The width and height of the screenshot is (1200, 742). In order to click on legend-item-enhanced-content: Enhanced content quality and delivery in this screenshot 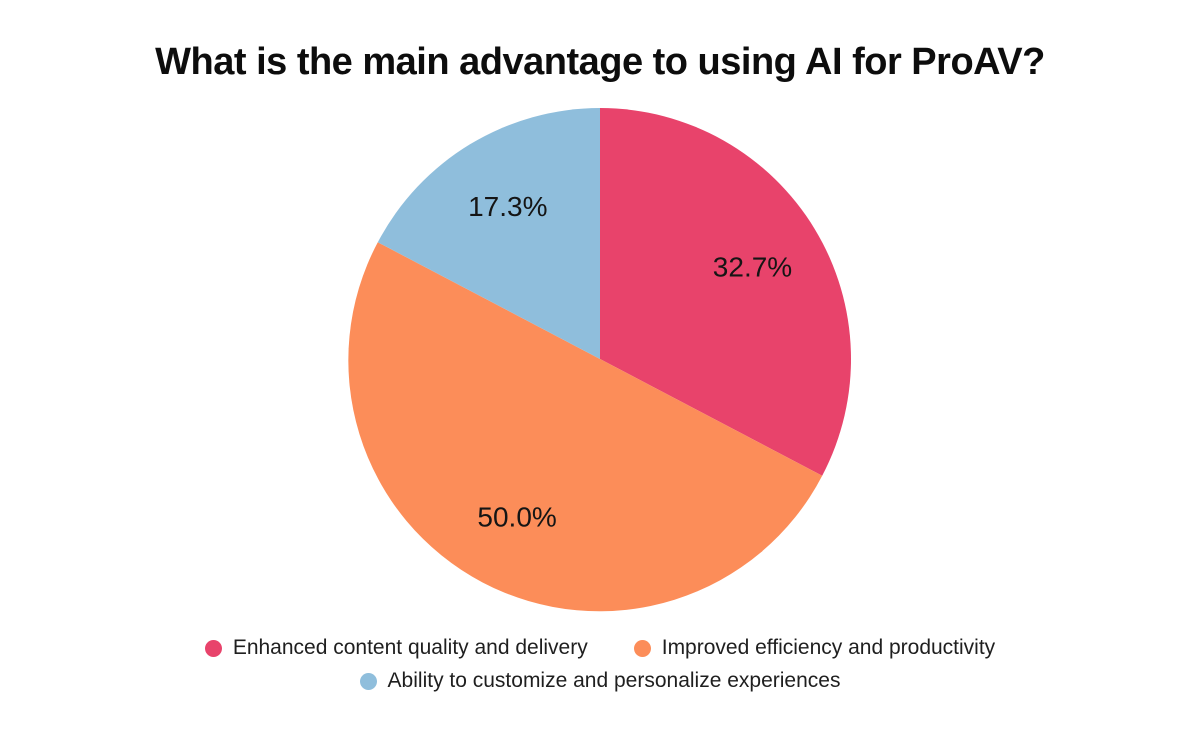, I will do `click(396, 648)`.